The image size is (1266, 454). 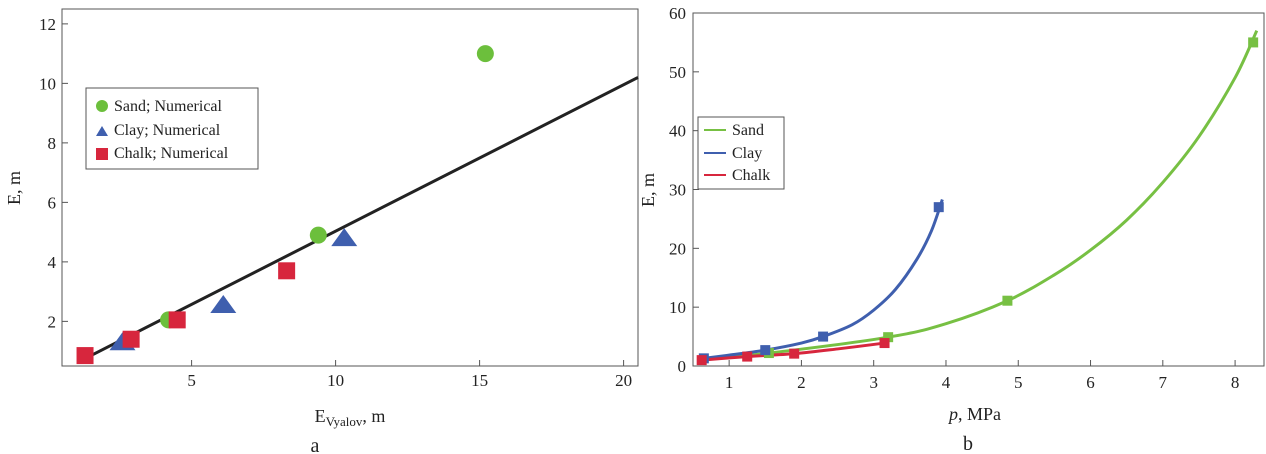 I want to click on x-tick-label: 10, so click(x=335, y=380).